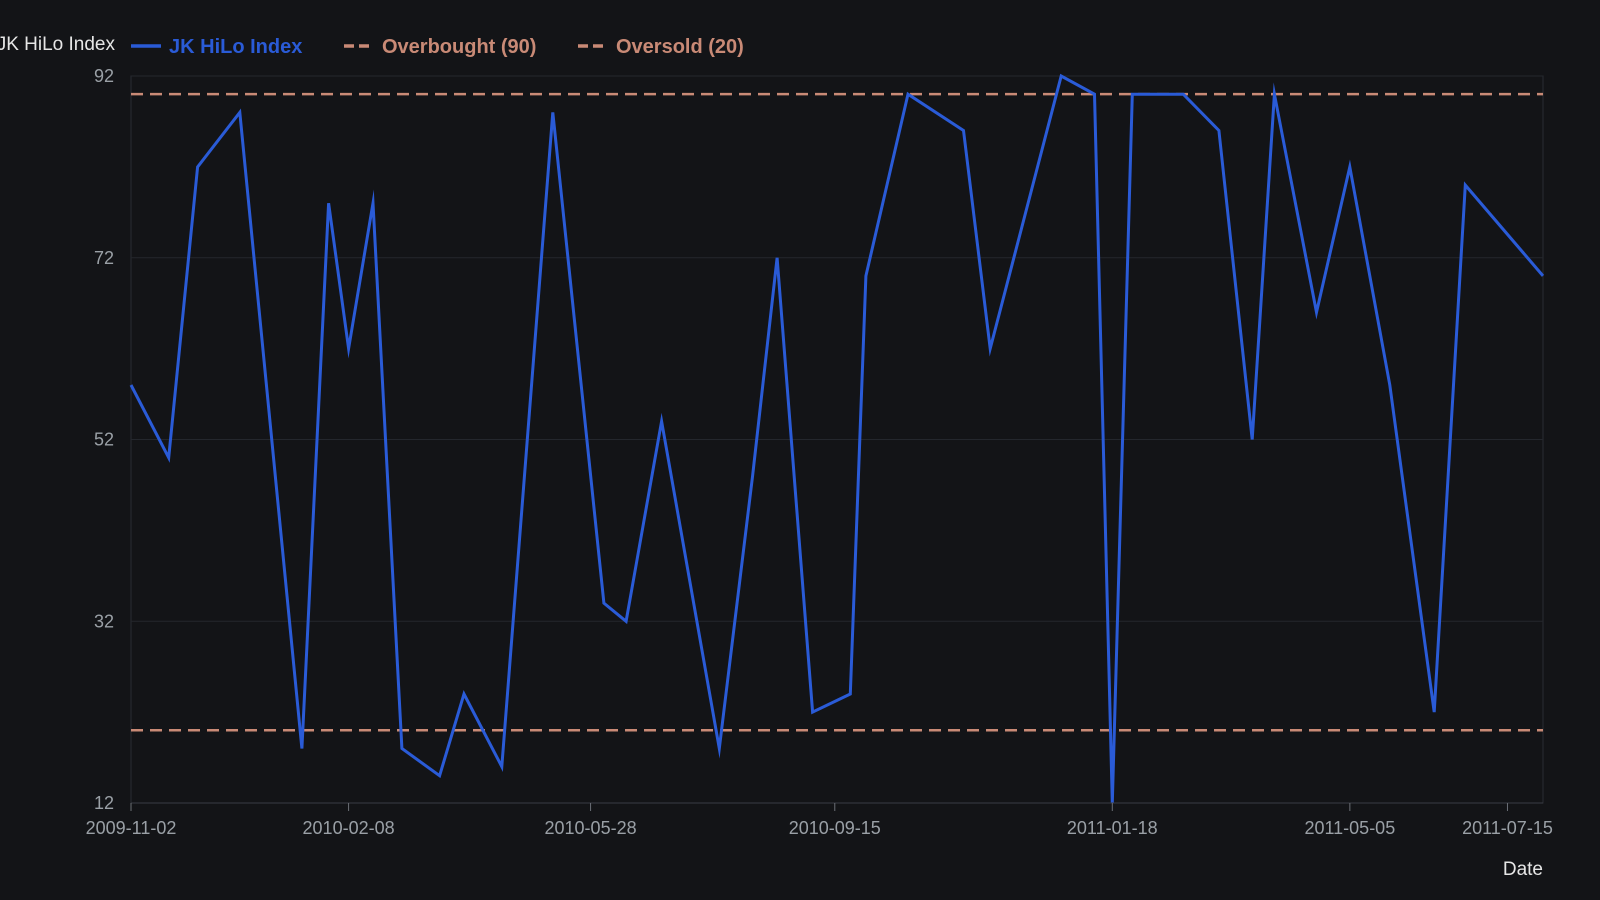  What do you see at coordinates (1507, 828) in the screenshot?
I see `x-tick-label: 2011-07-15` at bounding box center [1507, 828].